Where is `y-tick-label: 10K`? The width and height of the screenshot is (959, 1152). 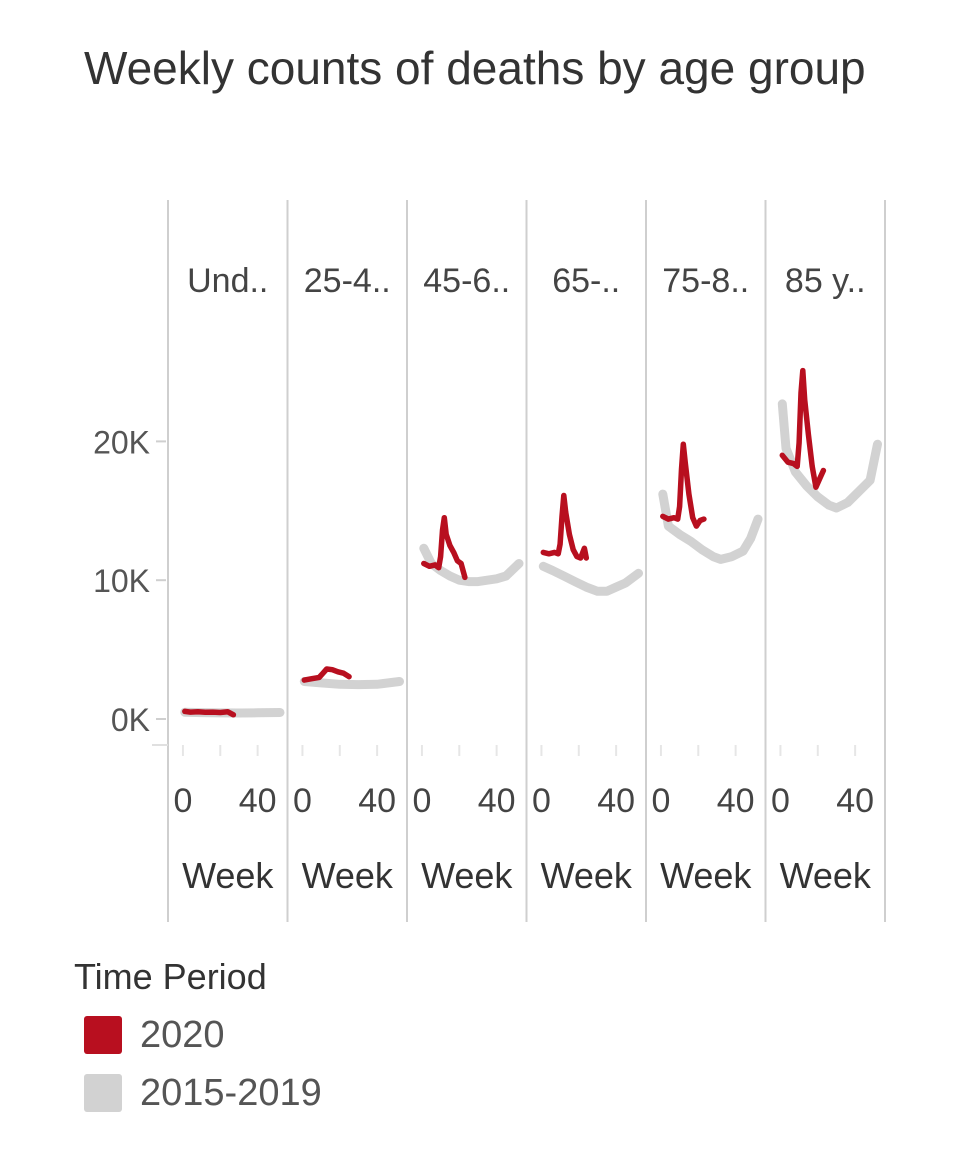 y-tick-label: 10K is located at coordinates (121, 581).